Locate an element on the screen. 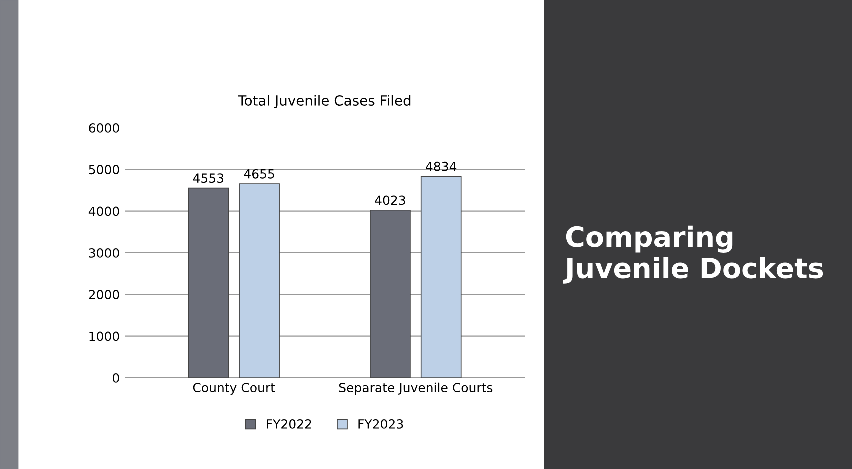 The image size is (852, 469). x-tick-label: County Court is located at coordinates (234, 389).